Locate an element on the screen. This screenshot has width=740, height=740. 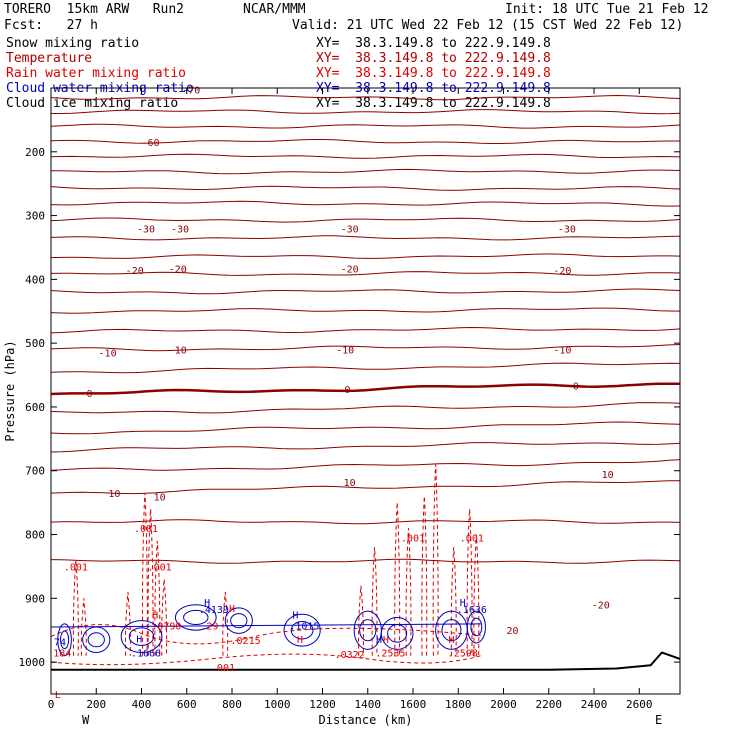
y-tick-label-700: 700 is located at coordinates (35, 471).